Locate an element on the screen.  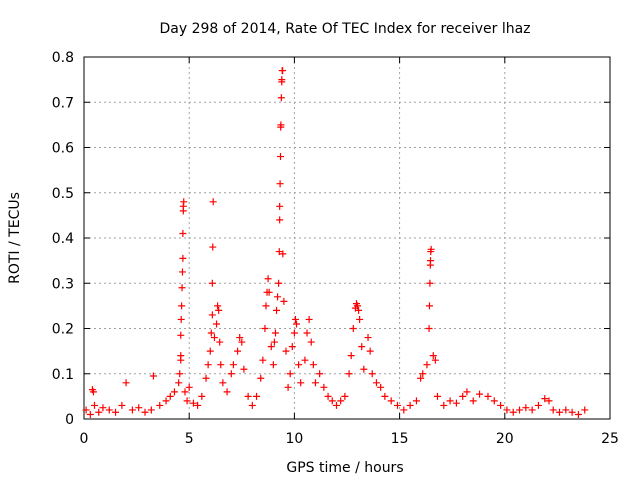
y-tick-label: 0.3 is located at coordinates (63, 284).